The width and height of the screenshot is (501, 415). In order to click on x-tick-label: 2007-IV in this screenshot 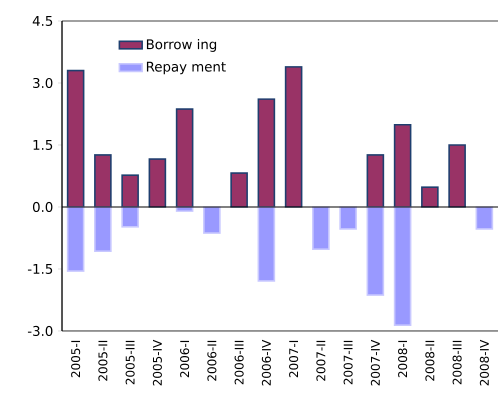, I will do `click(375, 363)`.